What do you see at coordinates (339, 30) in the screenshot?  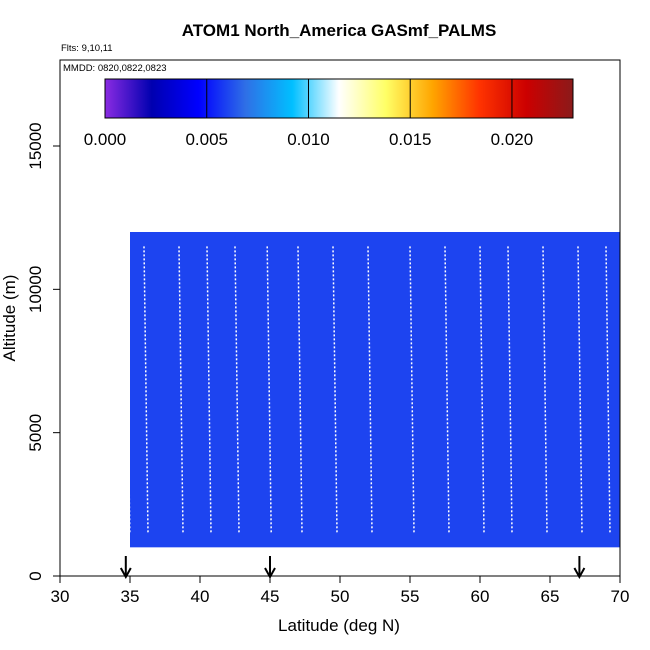 I see `chart-title: ATOM1 North_America GASmf_PALMS` at bounding box center [339, 30].